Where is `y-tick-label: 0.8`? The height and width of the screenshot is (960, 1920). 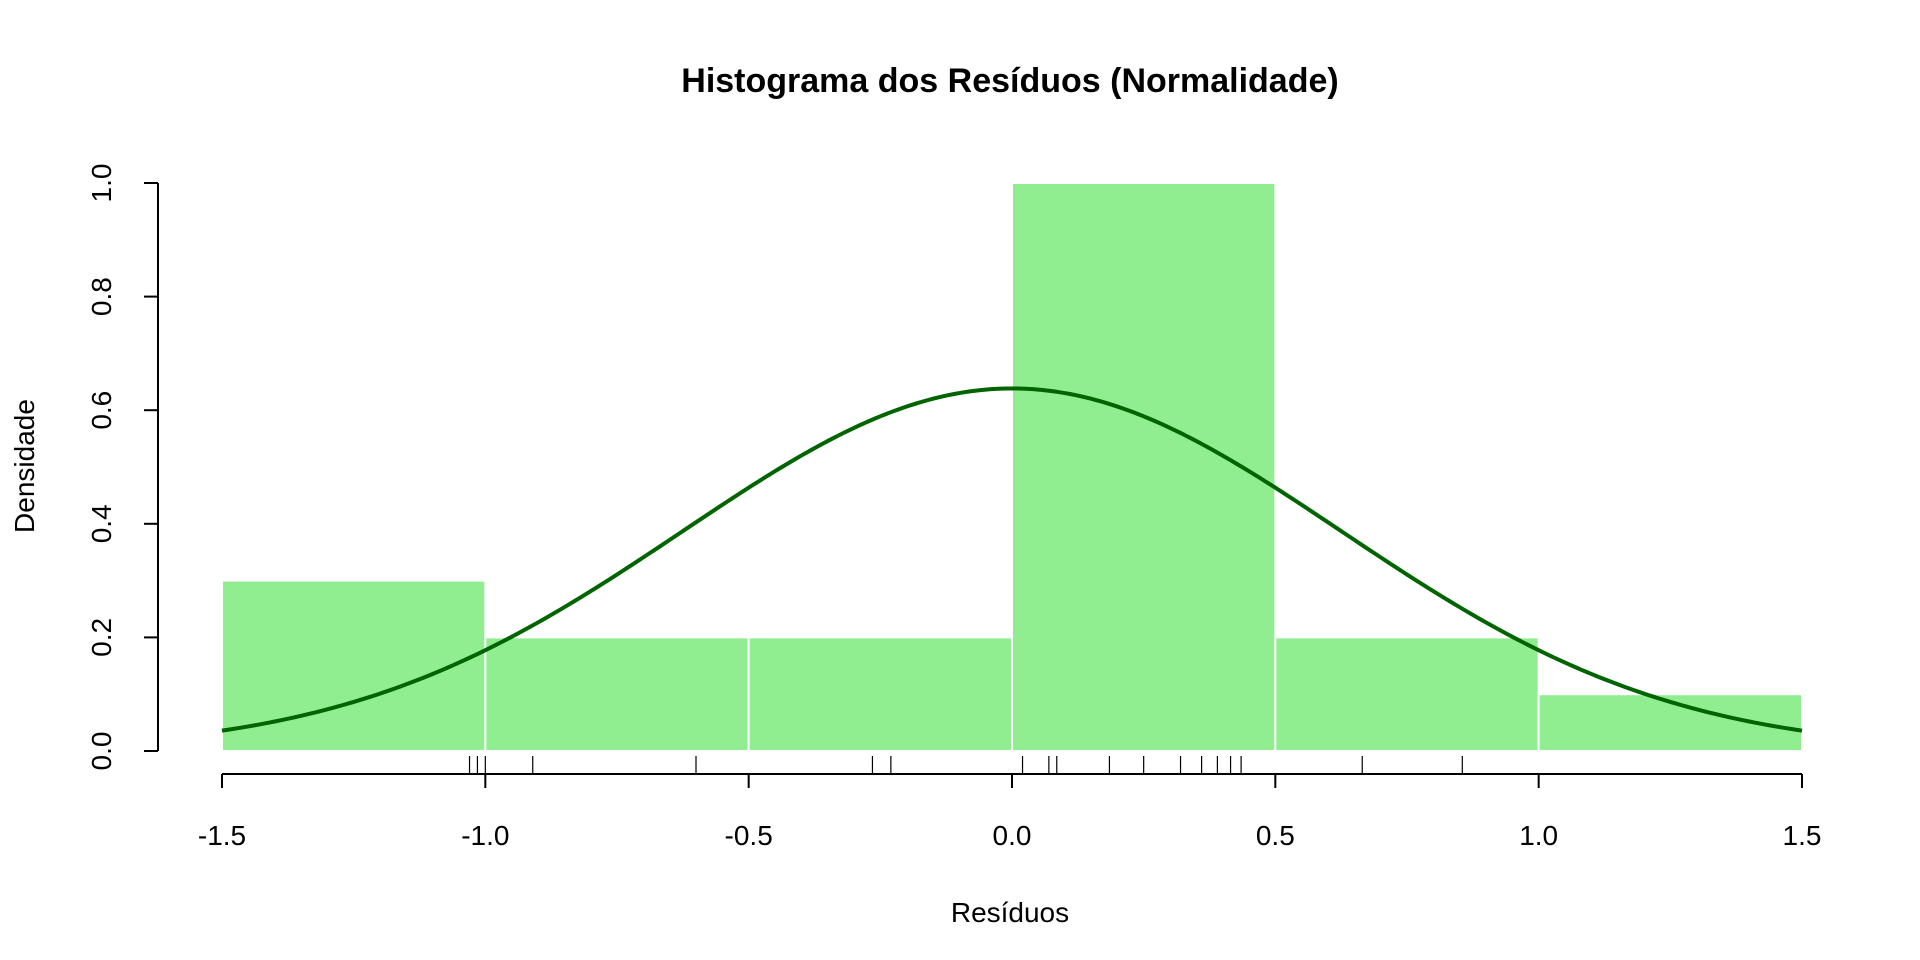
y-tick-label: 0.8 is located at coordinates (101, 296).